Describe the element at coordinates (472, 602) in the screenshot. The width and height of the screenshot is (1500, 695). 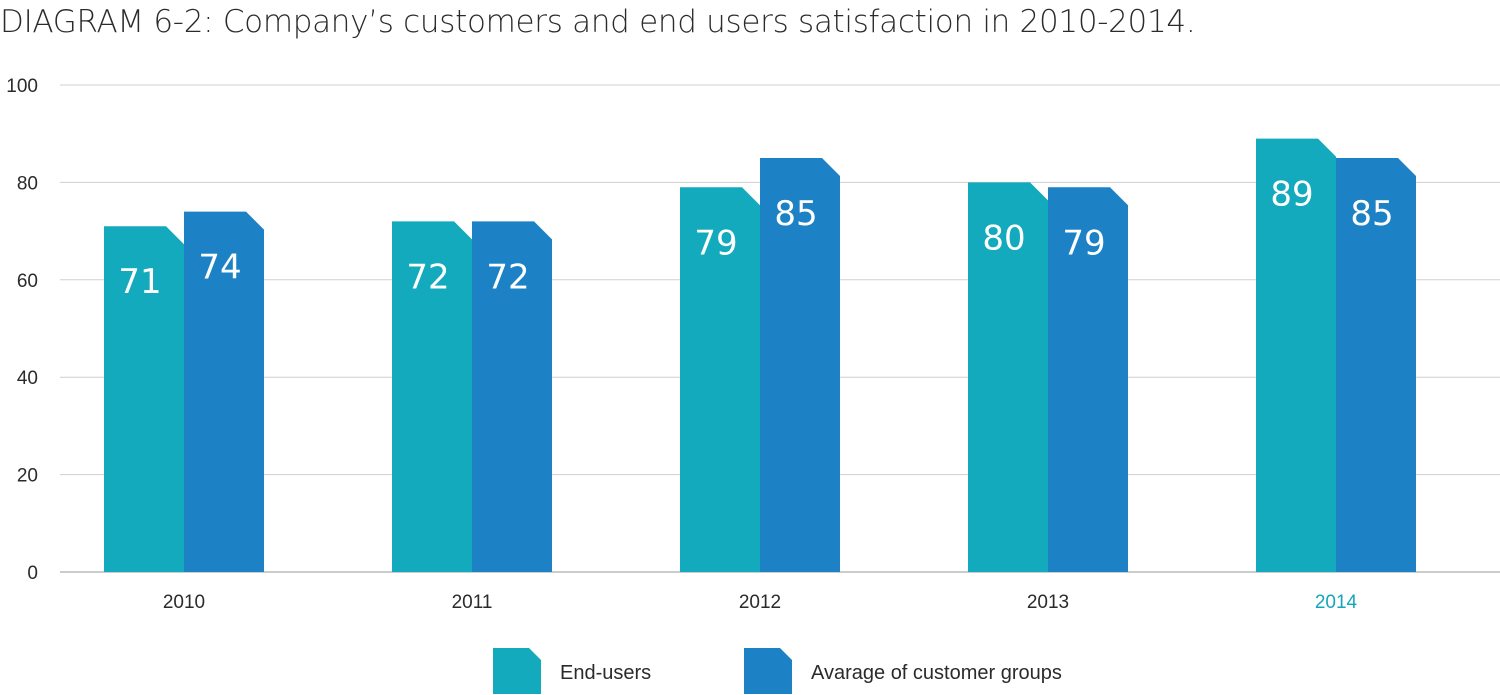
I see `x-tick-label: 2011` at that location.